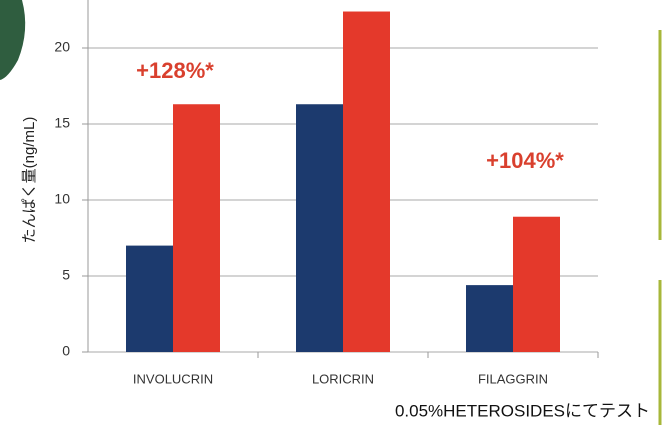 The image size is (664, 425). What do you see at coordinates (13, 40) in the screenshot?
I see `decoration` at bounding box center [13, 40].